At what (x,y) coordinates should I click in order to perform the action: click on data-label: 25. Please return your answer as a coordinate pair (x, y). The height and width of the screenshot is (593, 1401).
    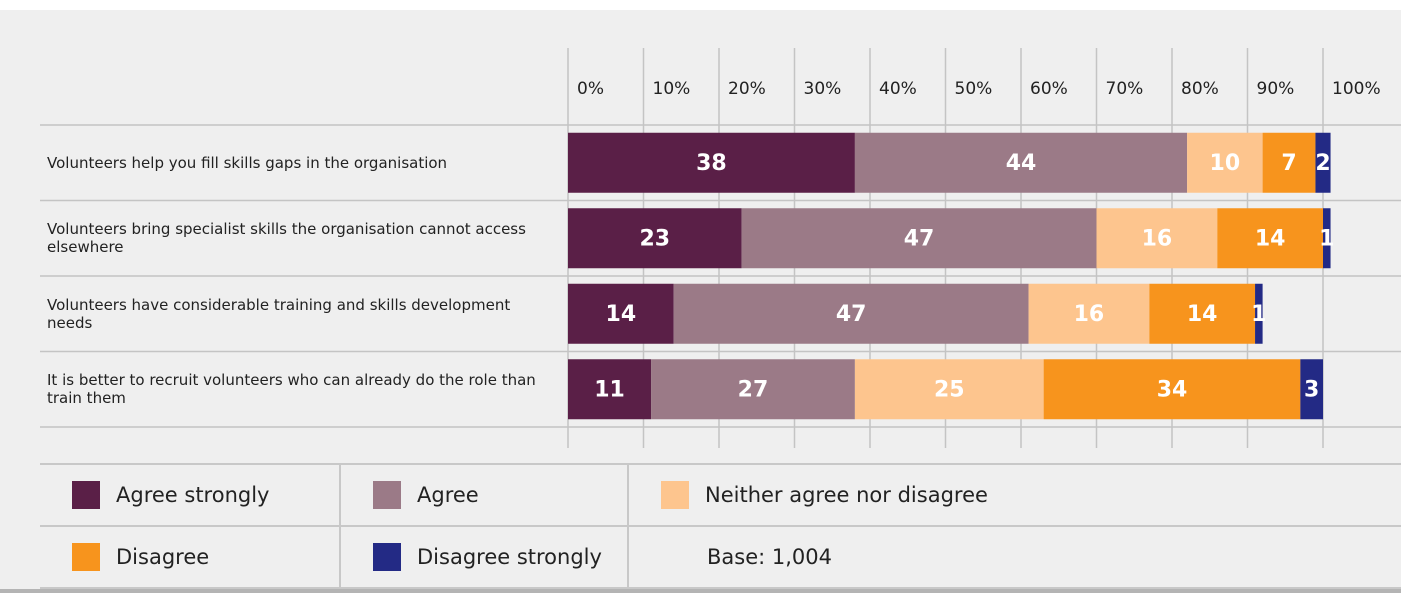
    Looking at the image, I should click on (949, 389).